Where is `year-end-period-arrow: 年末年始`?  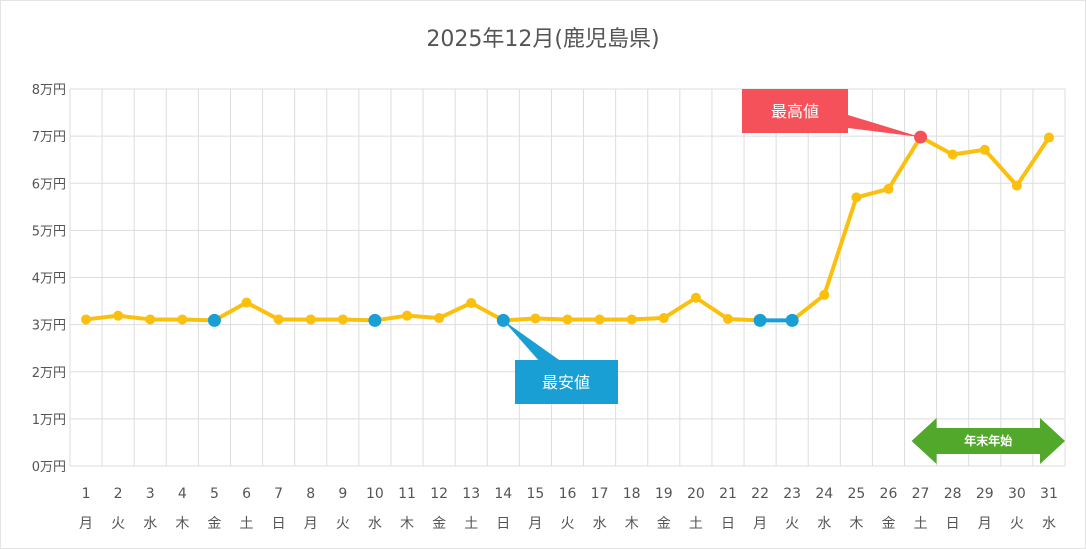 year-end-period-arrow: 年末年始 is located at coordinates (988, 441).